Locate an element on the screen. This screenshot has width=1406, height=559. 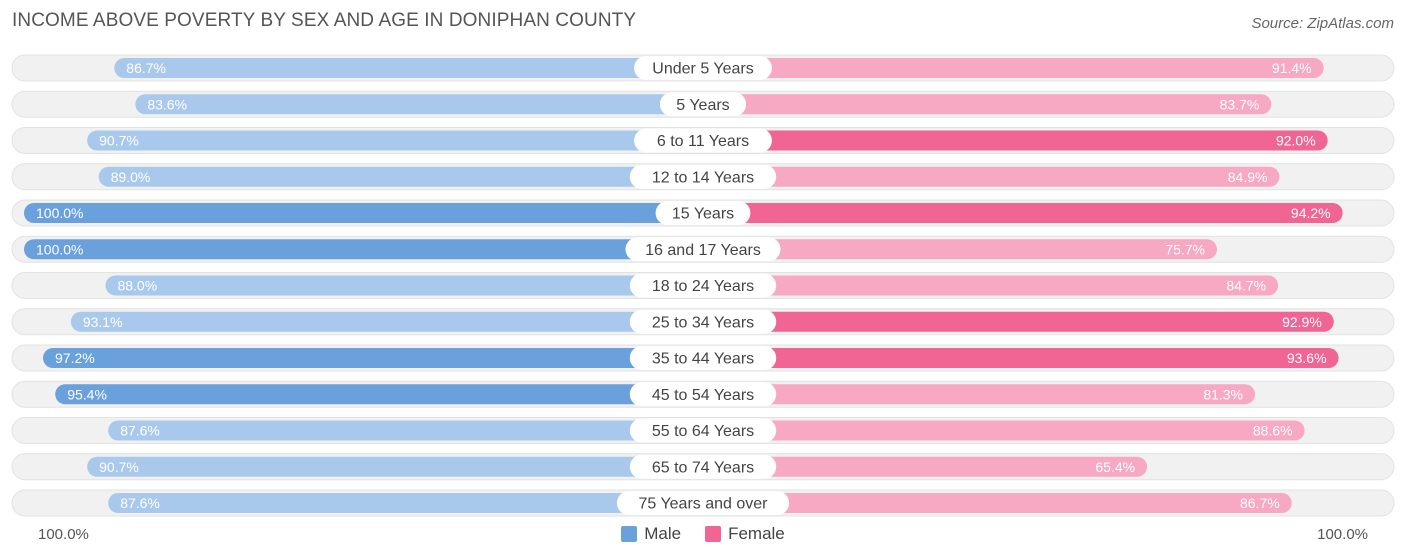
category-label: 6 to 11 Years is located at coordinates (703, 141).